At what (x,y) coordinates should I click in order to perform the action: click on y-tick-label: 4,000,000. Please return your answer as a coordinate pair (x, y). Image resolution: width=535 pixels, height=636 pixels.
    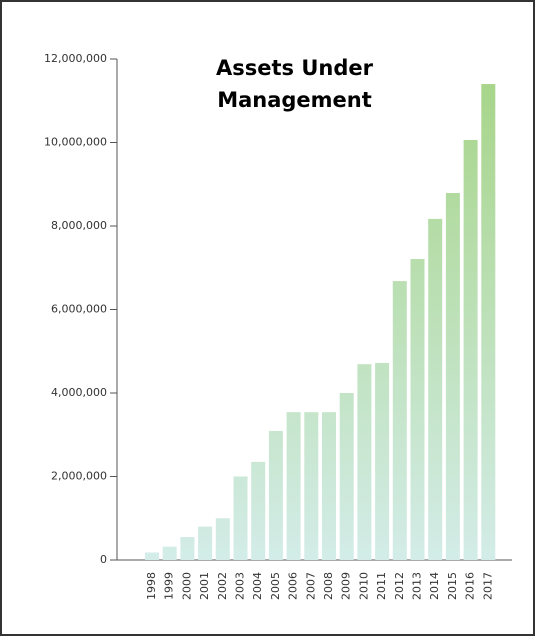
    Looking at the image, I should click on (79, 392).